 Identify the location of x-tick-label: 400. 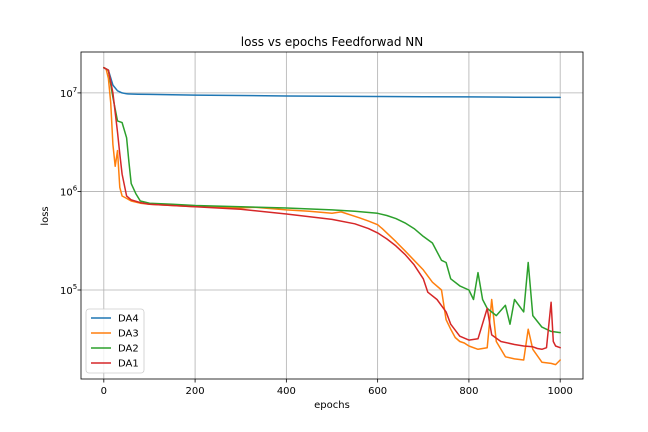
(286, 391).